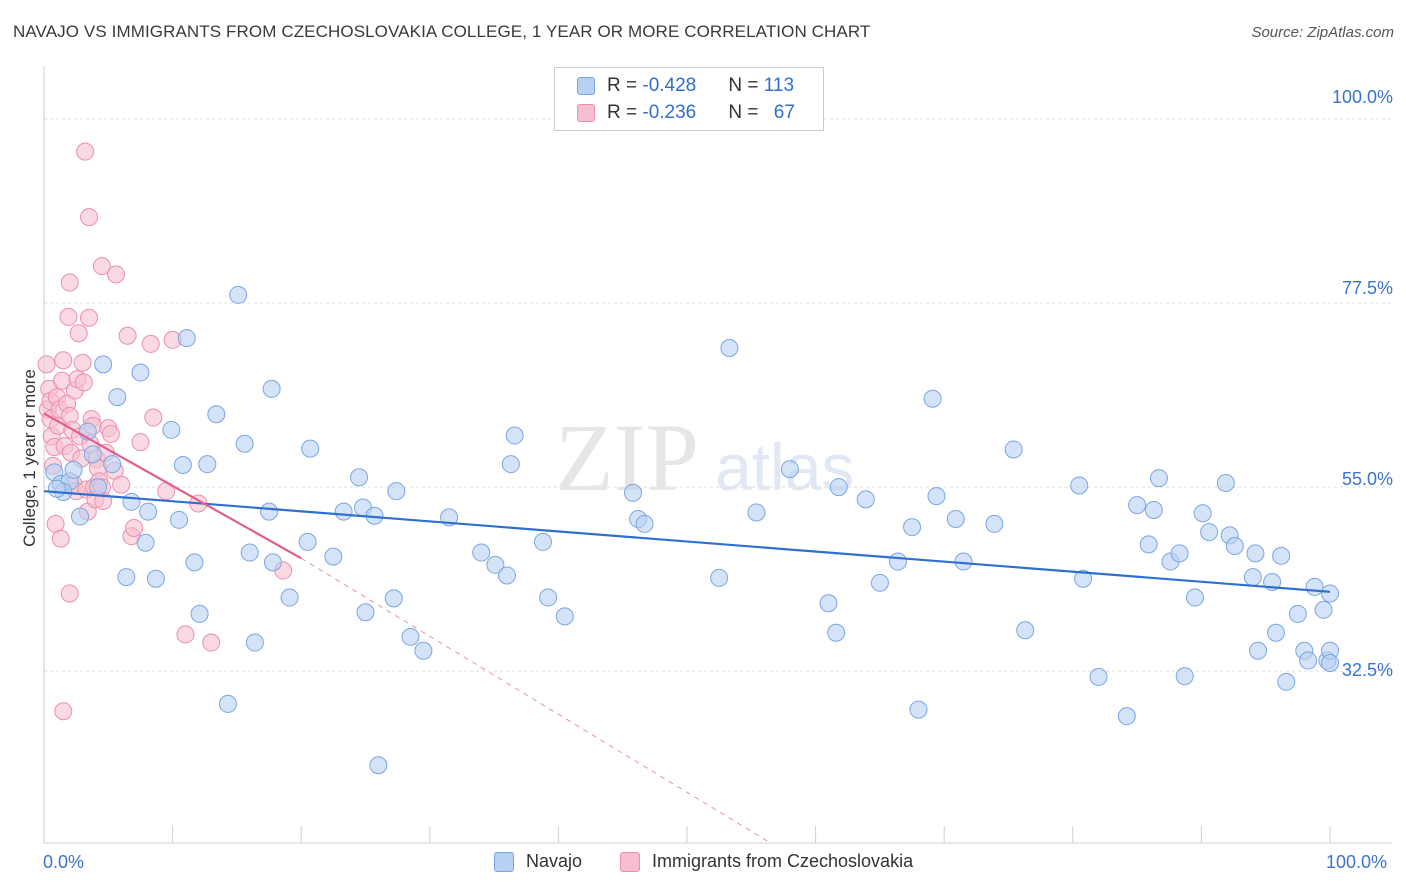 This screenshot has height=892, width=1406. What do you see at coordinates (783, 861) in the screenshot?
I see `bottom-legend-label-czechoslovakia: Immigrants from Czechoslovakia` at bounding box center [783, 861].